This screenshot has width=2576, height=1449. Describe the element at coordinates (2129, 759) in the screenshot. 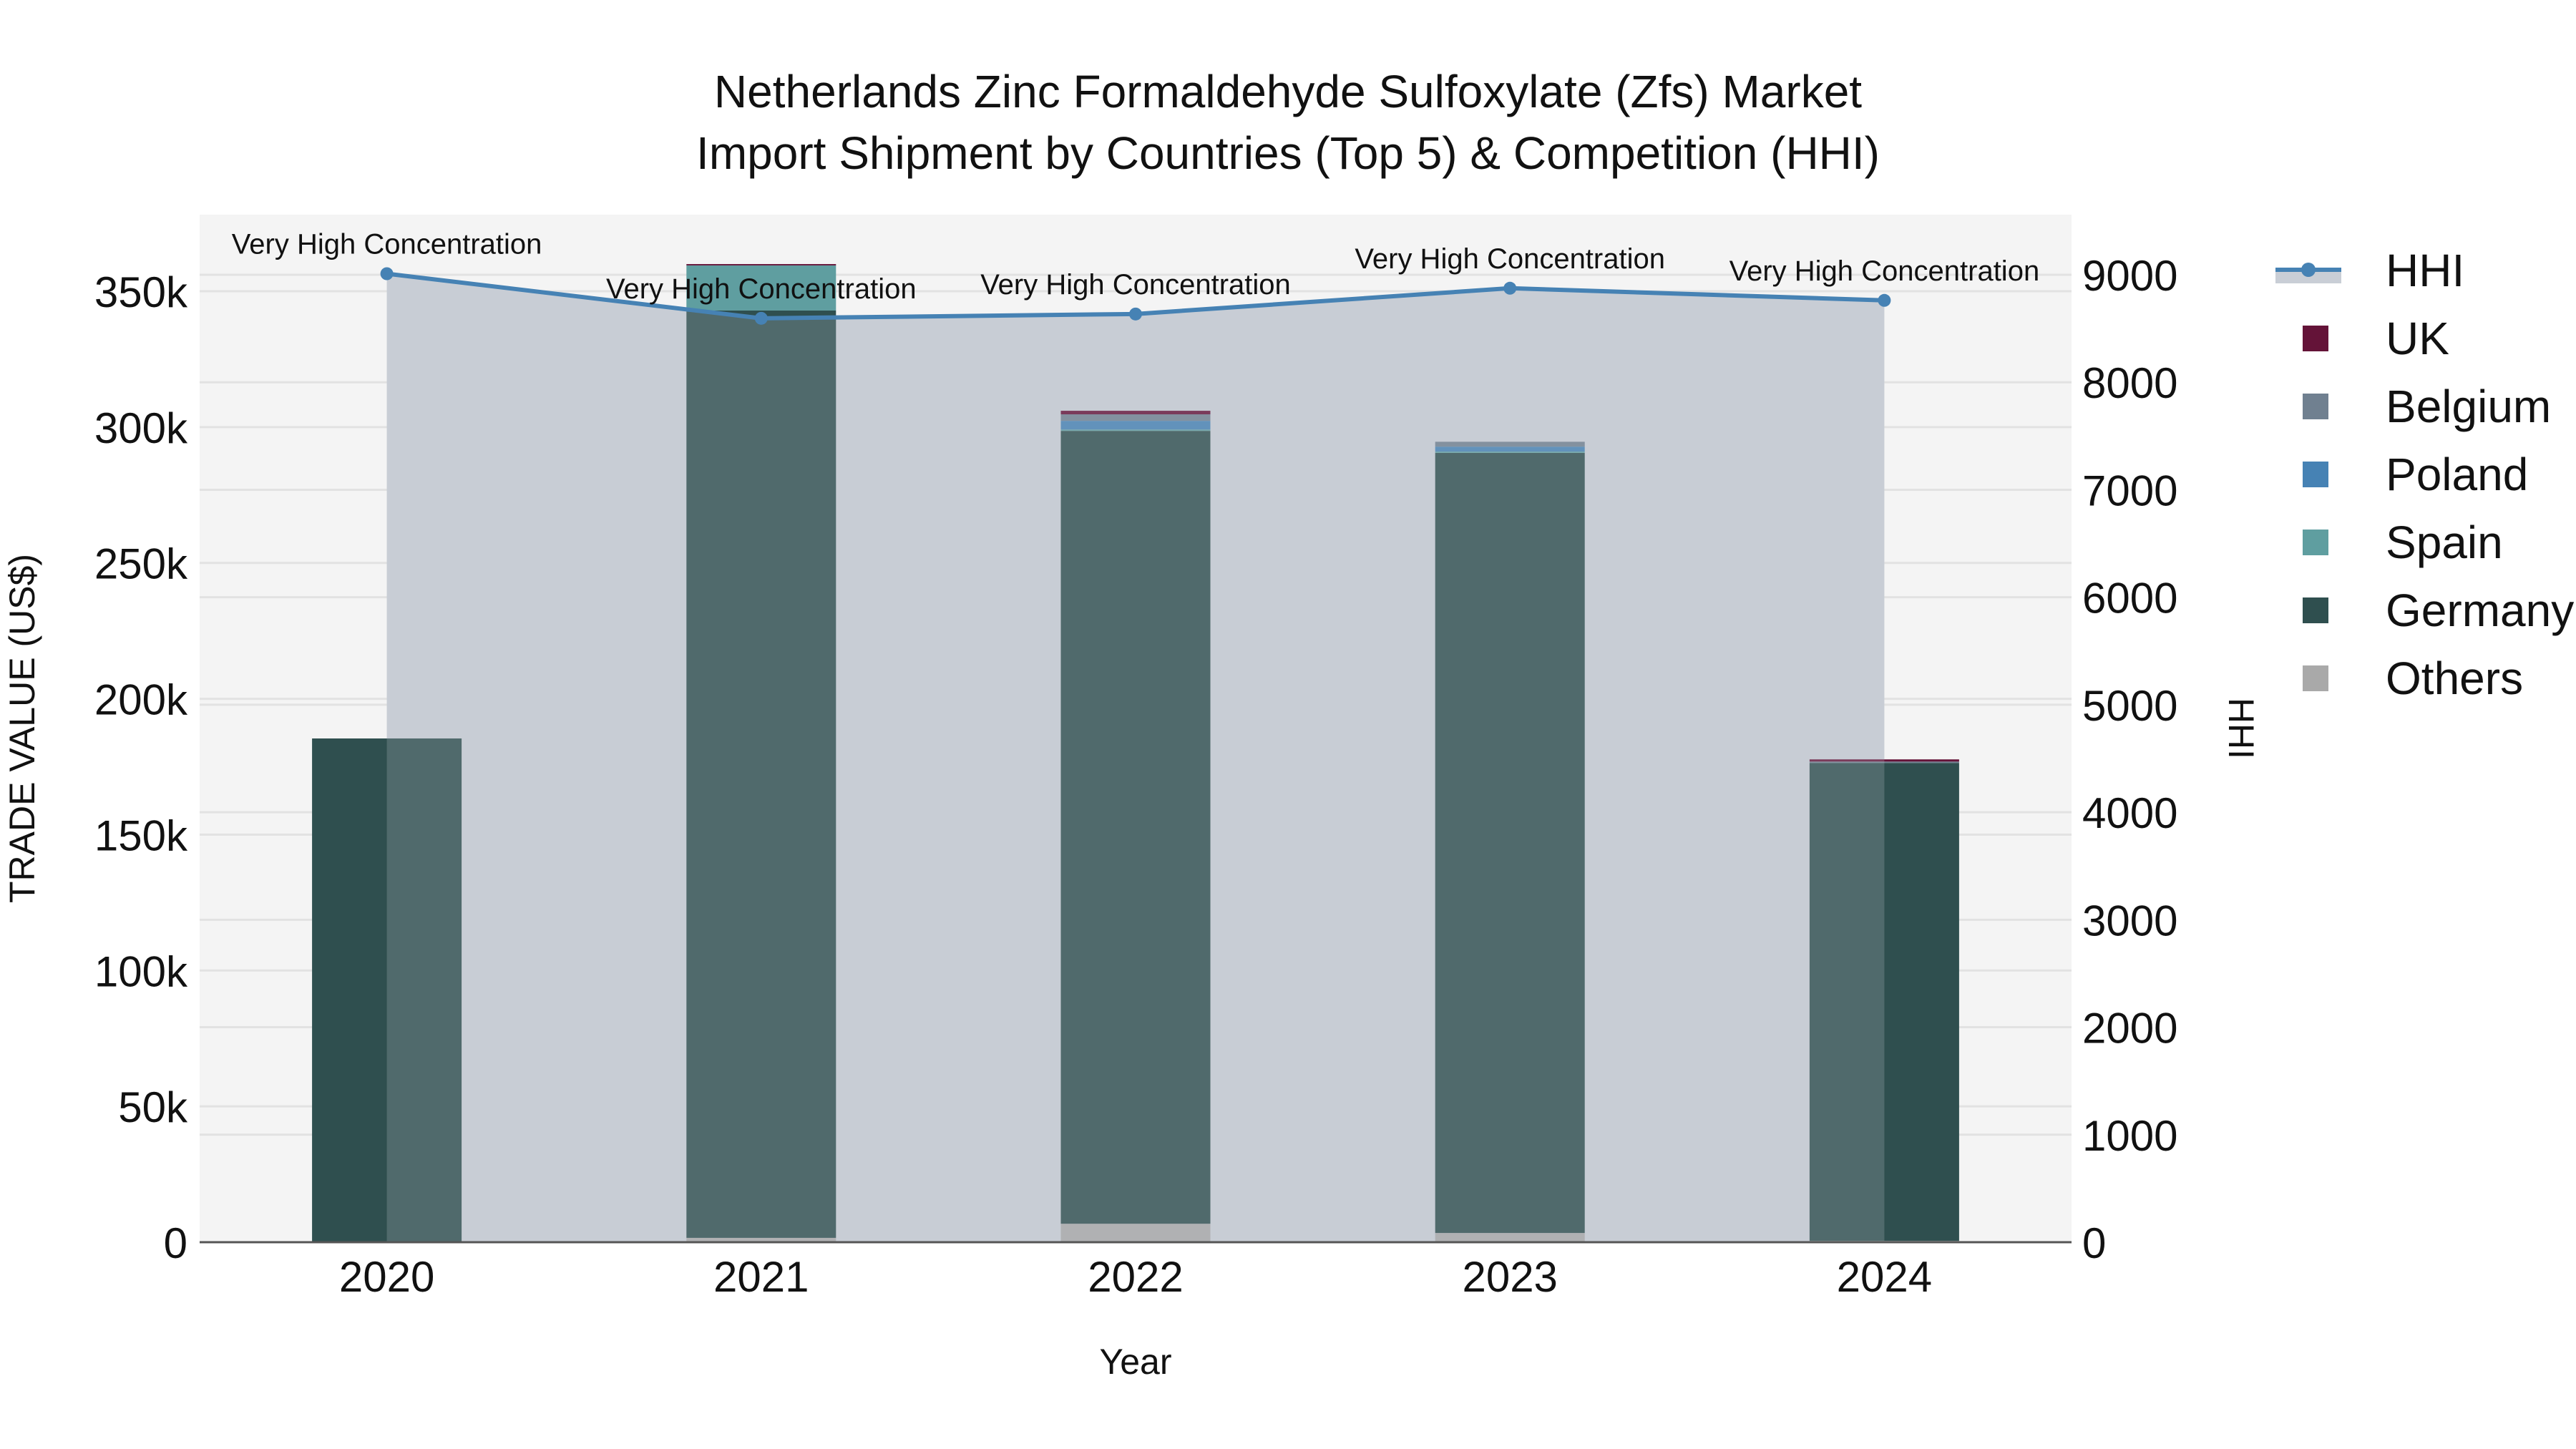

I see `y-right-ticks: 0 1000 2000 3000 4000 5000 6000 7000 8000 9000` at that location.